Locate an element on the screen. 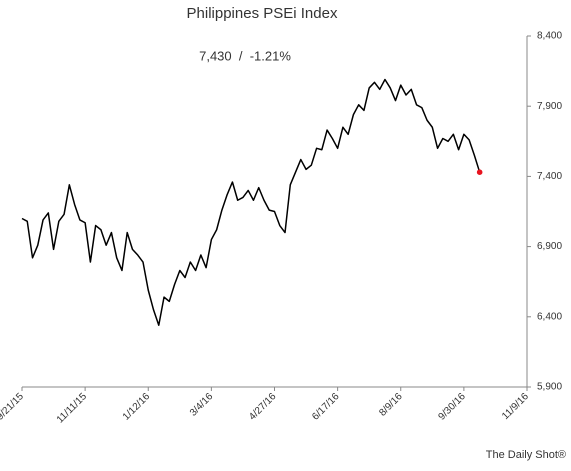  x-tick-label: 8/9/16 is located at coordinates (391, 405).